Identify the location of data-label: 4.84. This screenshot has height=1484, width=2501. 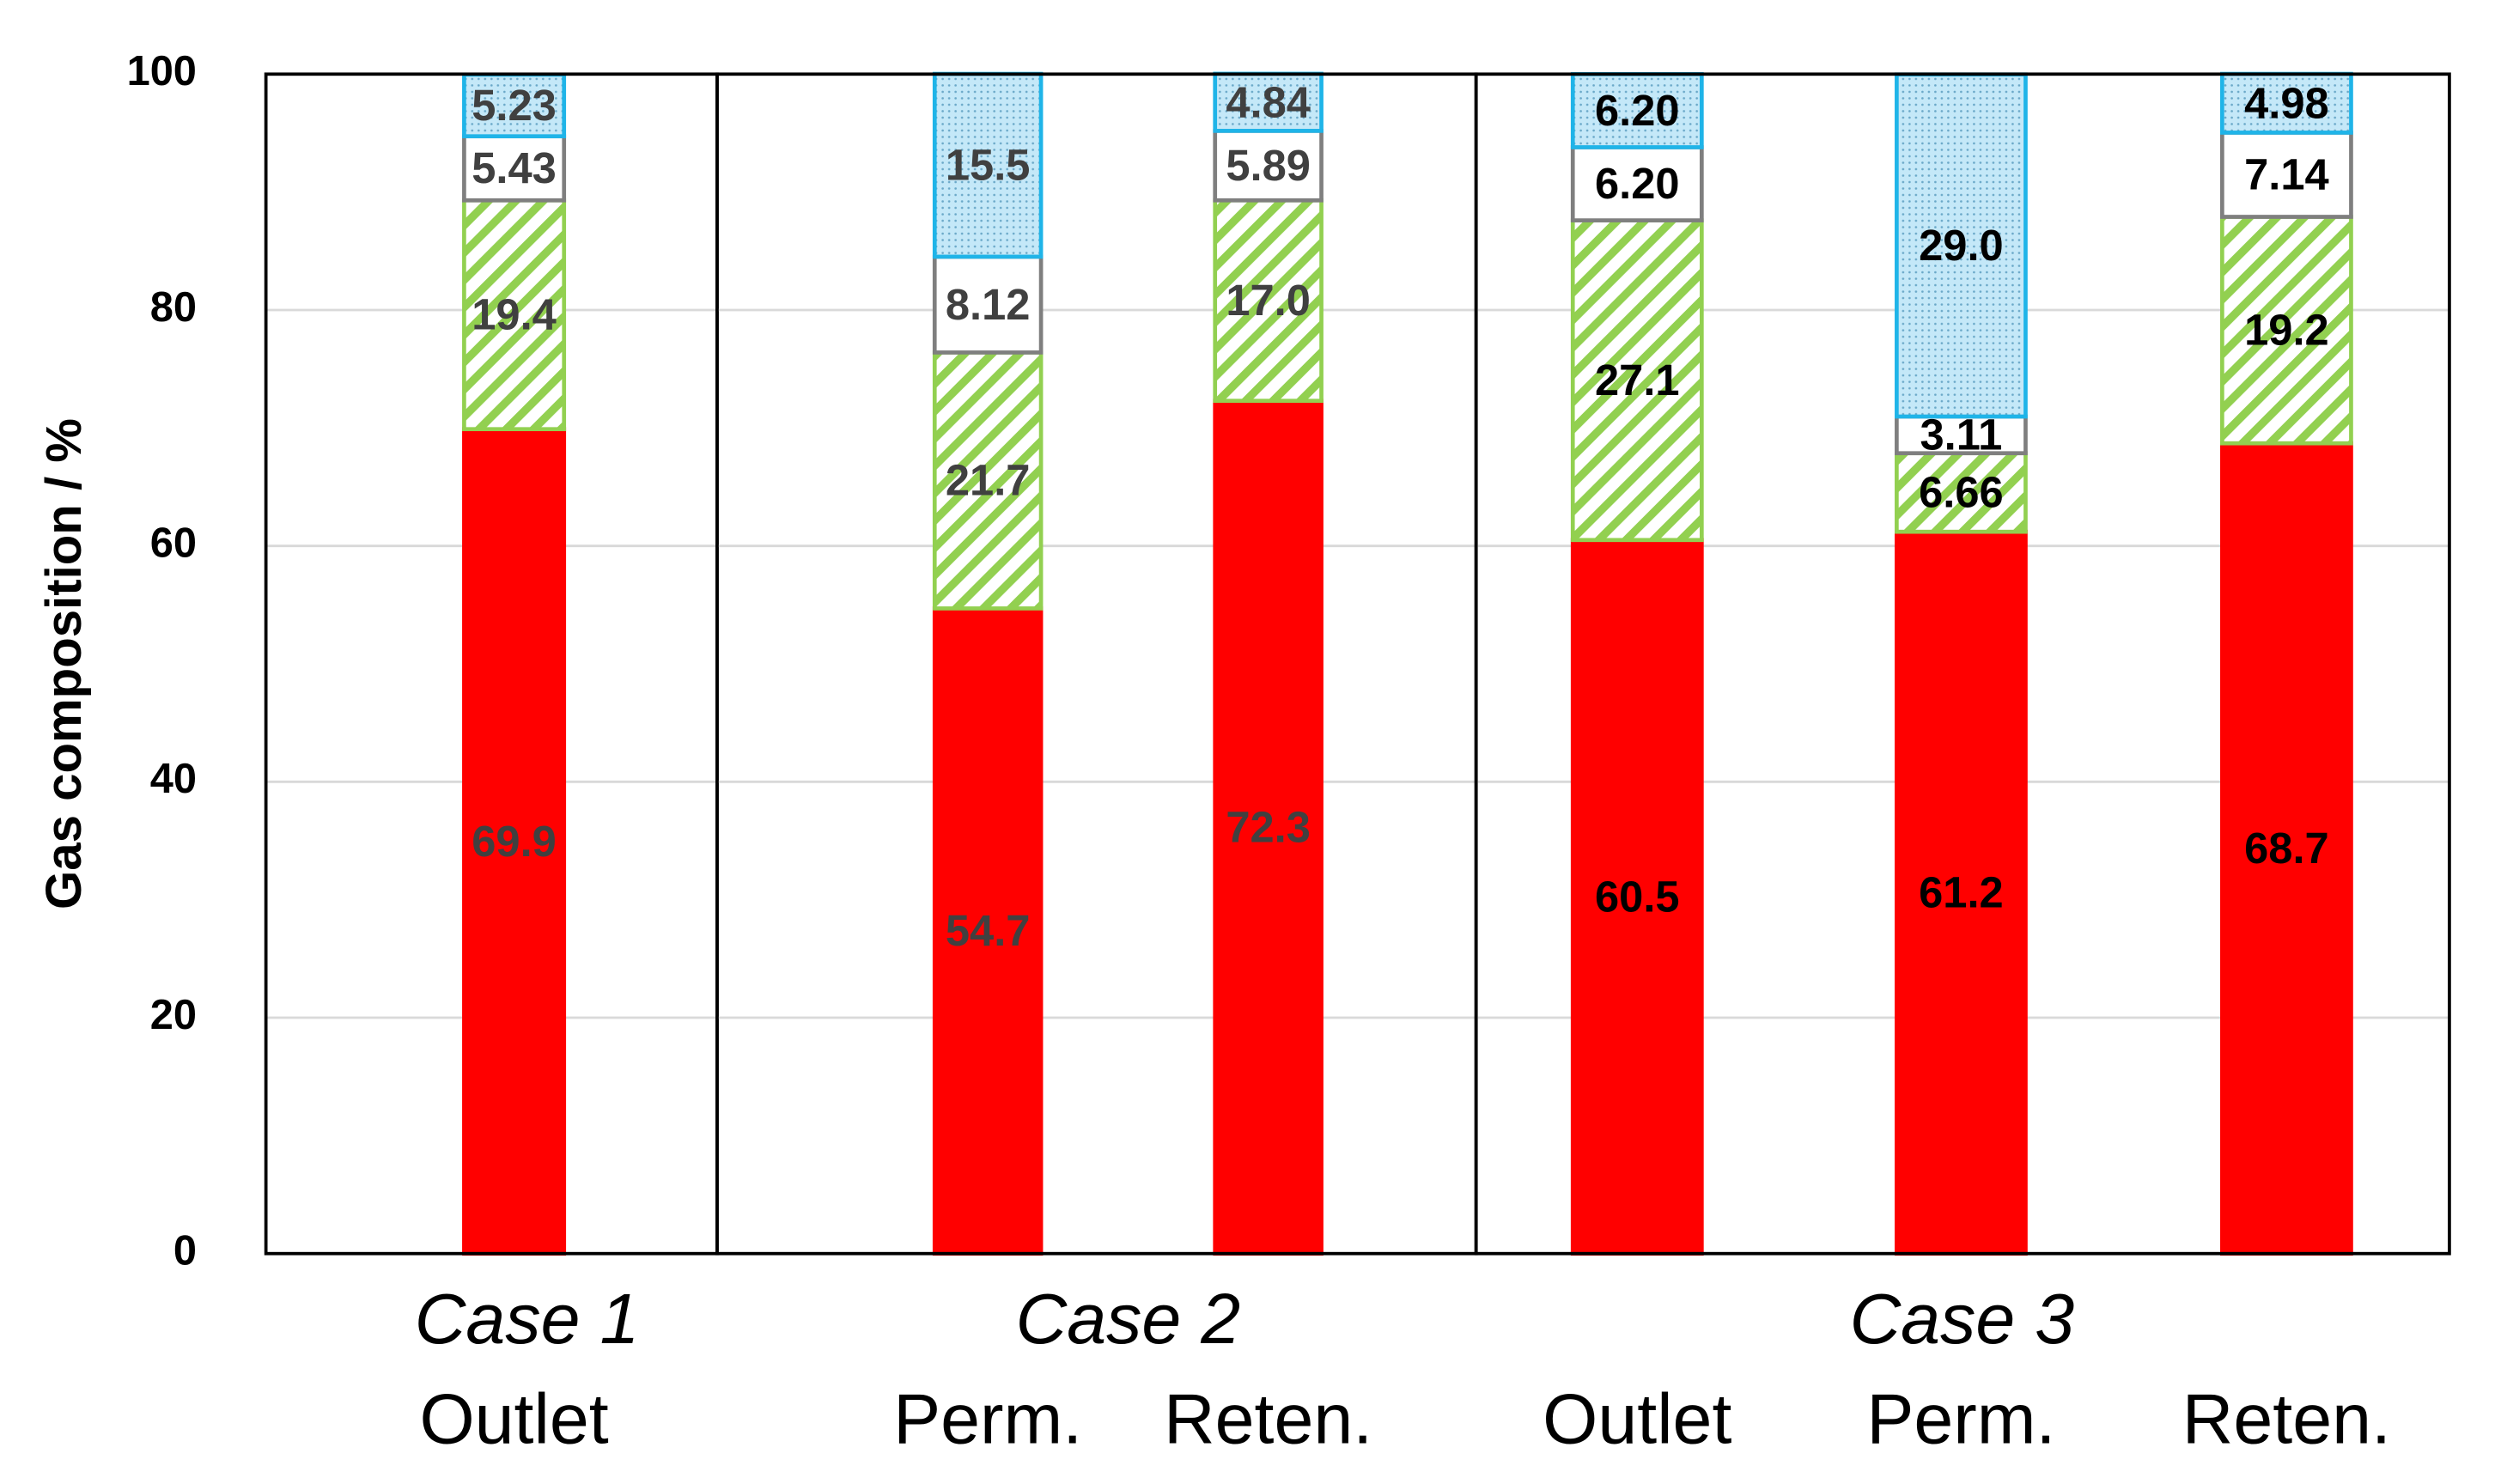
(1268, 101).